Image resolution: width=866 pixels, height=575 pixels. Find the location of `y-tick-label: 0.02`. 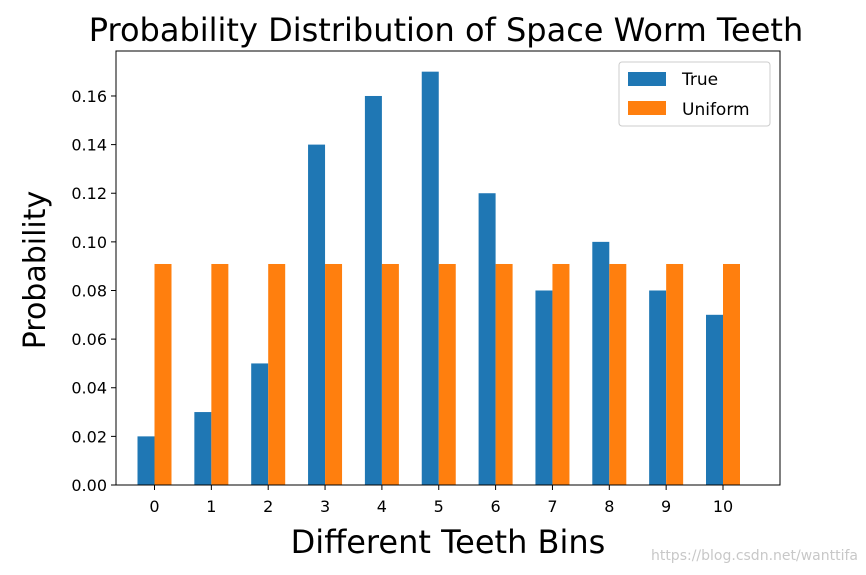

y-tick-label: 0.02 is located at coordinates (89, 436).